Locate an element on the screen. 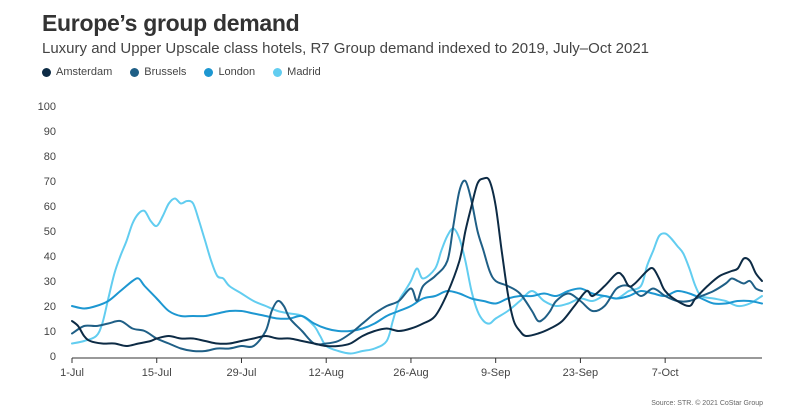 The image size is (800, 418). x-tick-label: 23-Sep is located at coordinates (580, 373).